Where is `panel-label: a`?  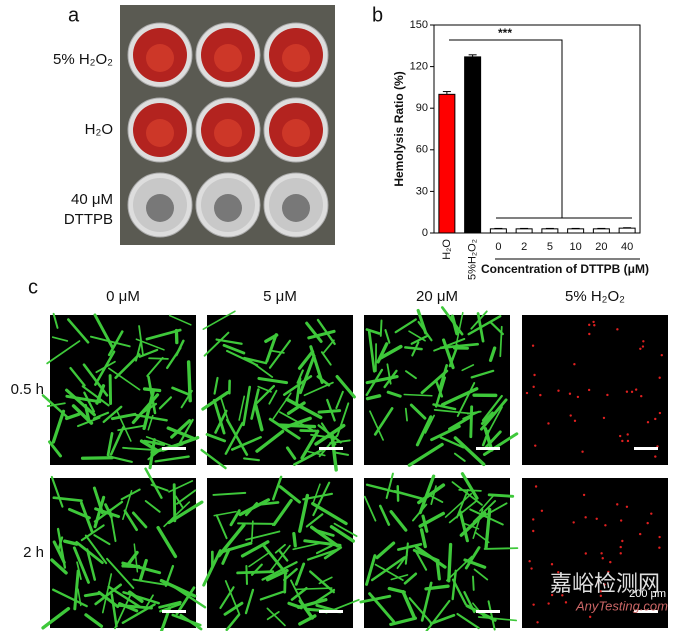
panel-label: a is located at coordinates (74, 15).